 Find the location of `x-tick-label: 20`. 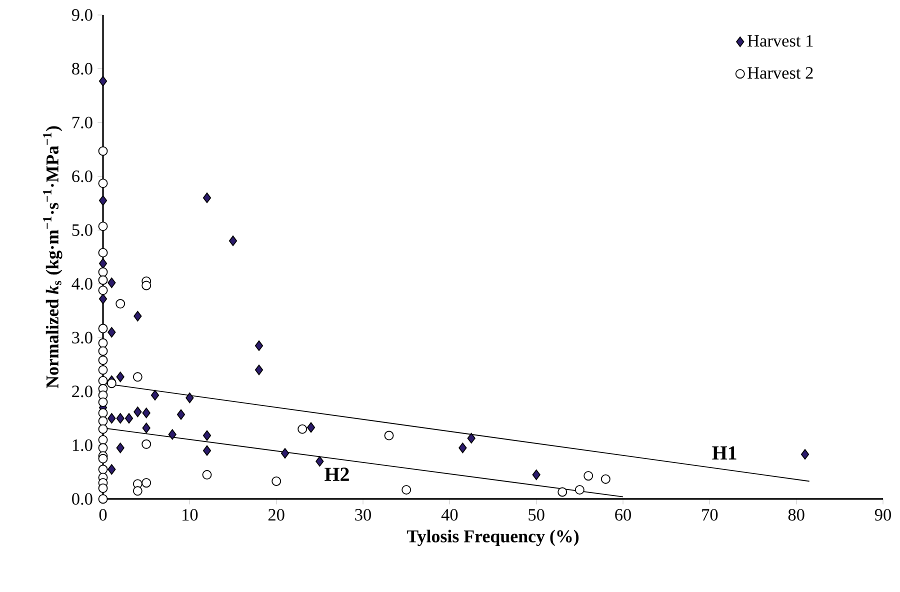

x-tick-label: 20 is located at coordinates (276, 515).